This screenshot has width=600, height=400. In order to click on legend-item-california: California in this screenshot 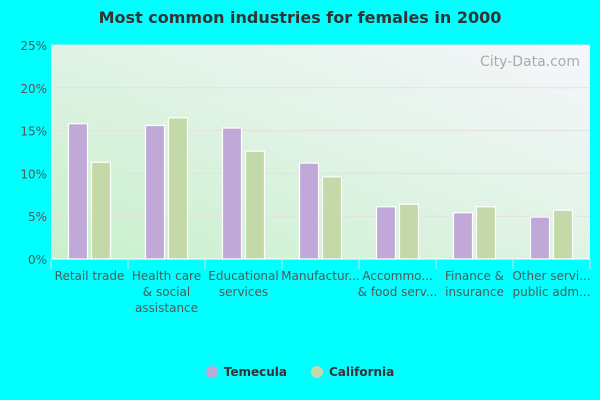, I will do `click(352, 372)`.